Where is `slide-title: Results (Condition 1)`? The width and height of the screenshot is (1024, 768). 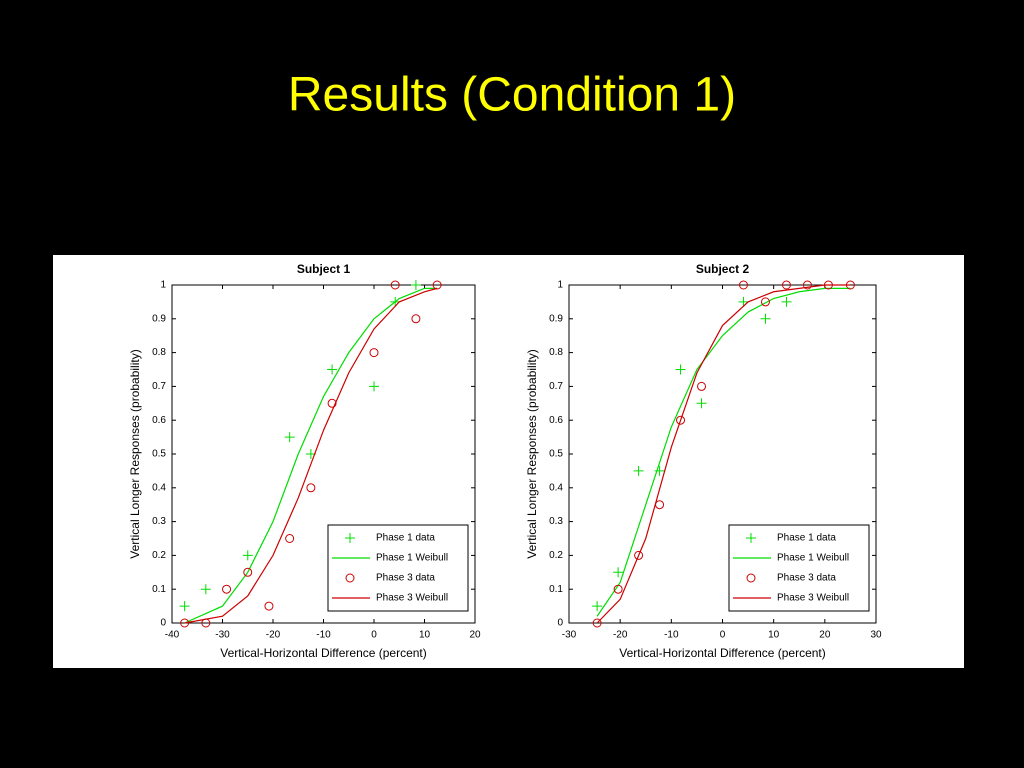 slide-title: Results (Condition 1) is located at coordinates (512, 95).